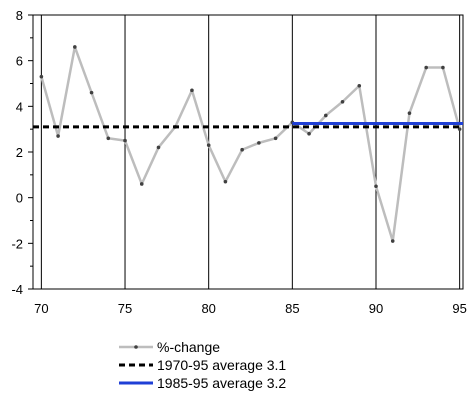  What do you see at coordinates (136, 365) in the screenshot?
I see `legend-swatch-1970-95-average` at bounding box center [136, 365].